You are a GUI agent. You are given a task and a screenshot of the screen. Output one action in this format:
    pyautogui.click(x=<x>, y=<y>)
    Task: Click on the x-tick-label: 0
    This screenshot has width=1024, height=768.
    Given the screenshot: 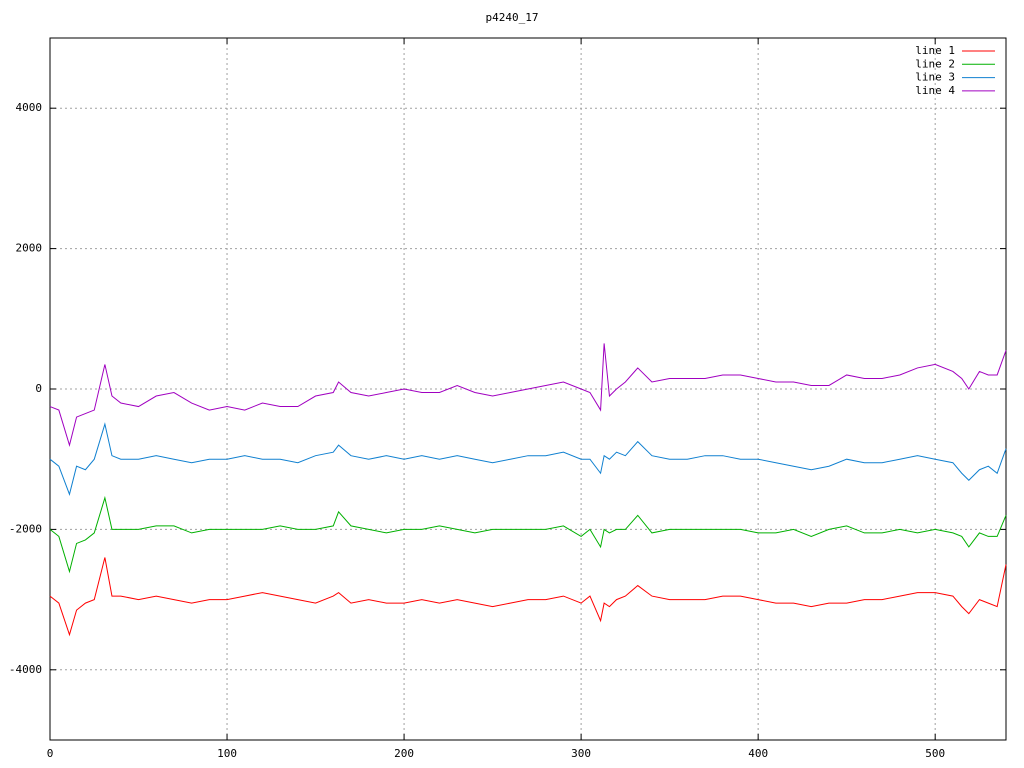 What is the action you would take?
    pyautogui.click(x=50, y=753)
    